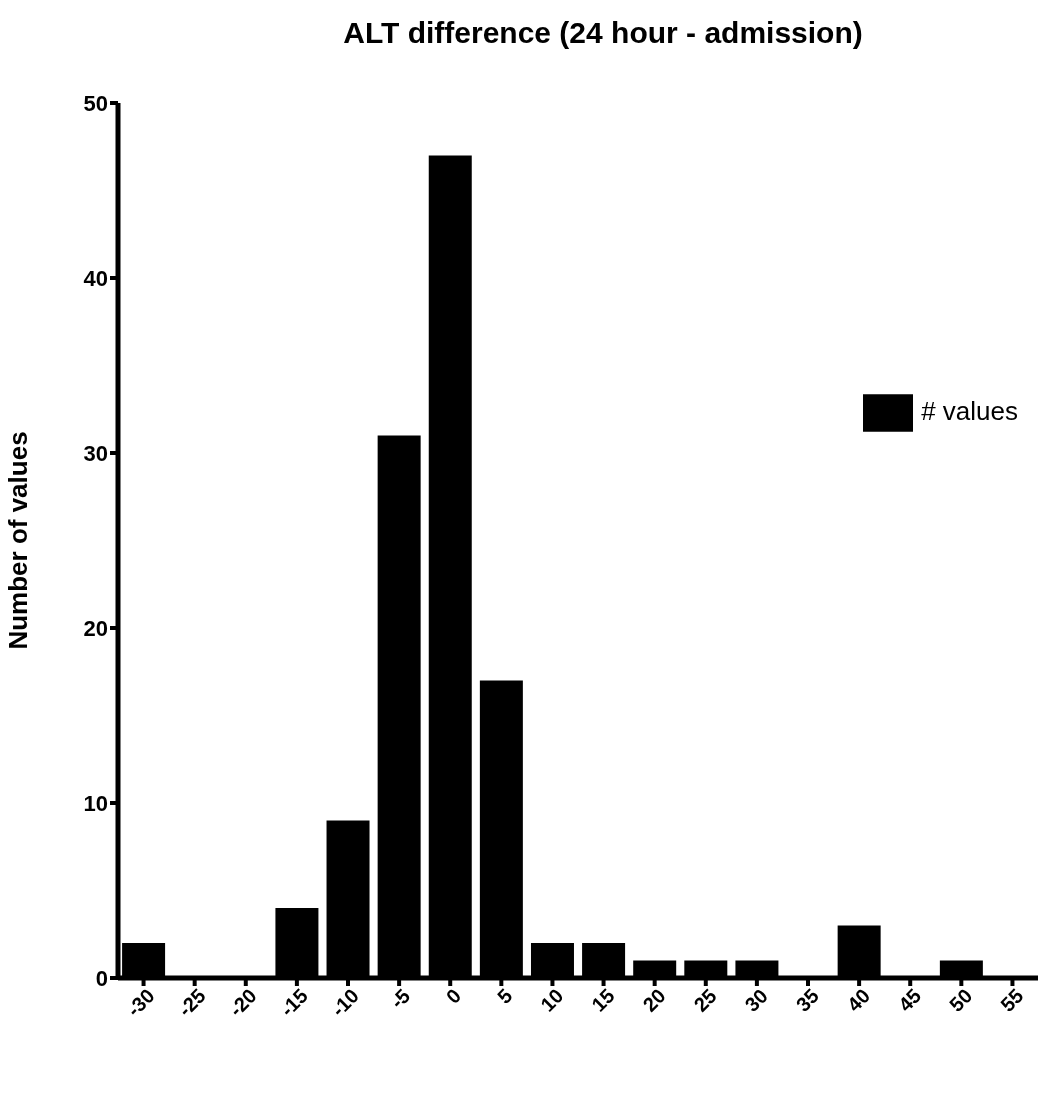  Describe the element at coordinates (807, 1000) in the screenshot. I see `x-tick-label: 35` at that location.